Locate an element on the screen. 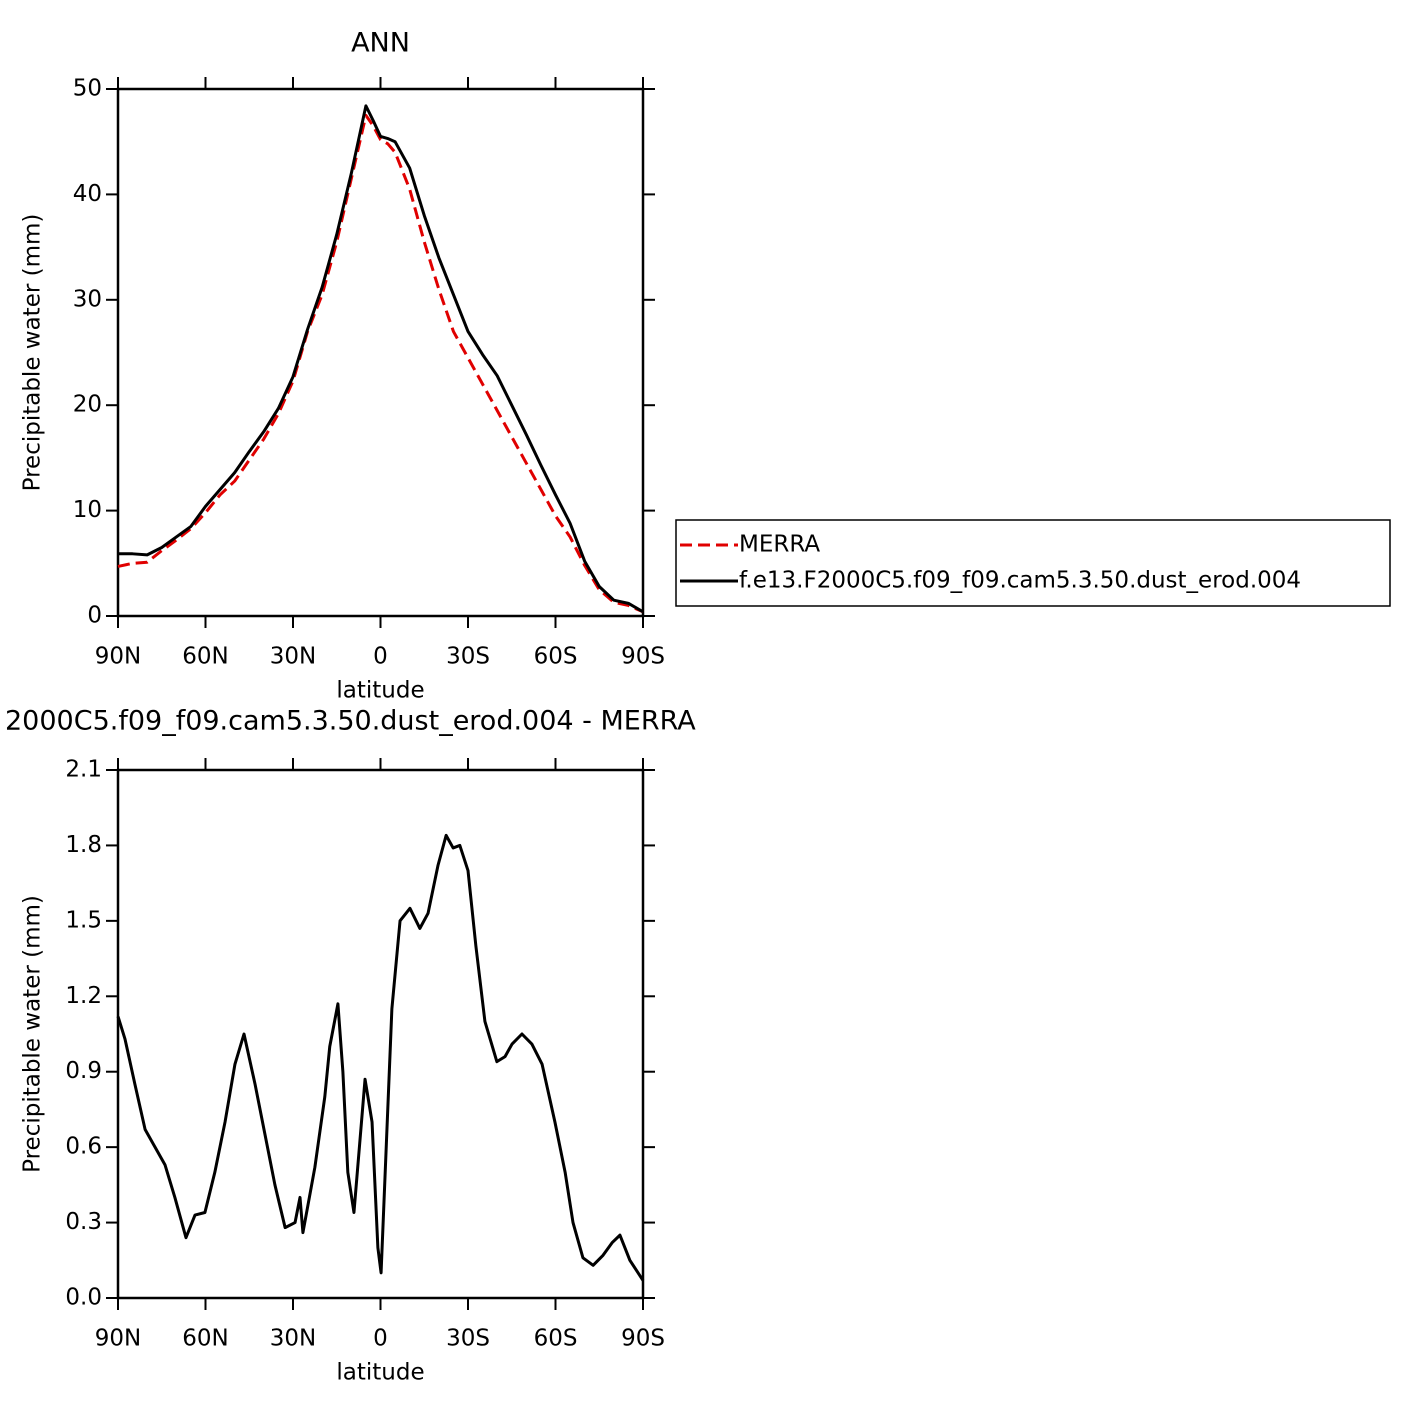 The height and width of the screenshot is (1413, 1410). y-tick-label: 0.3 is located at coordinates (83, 1222).